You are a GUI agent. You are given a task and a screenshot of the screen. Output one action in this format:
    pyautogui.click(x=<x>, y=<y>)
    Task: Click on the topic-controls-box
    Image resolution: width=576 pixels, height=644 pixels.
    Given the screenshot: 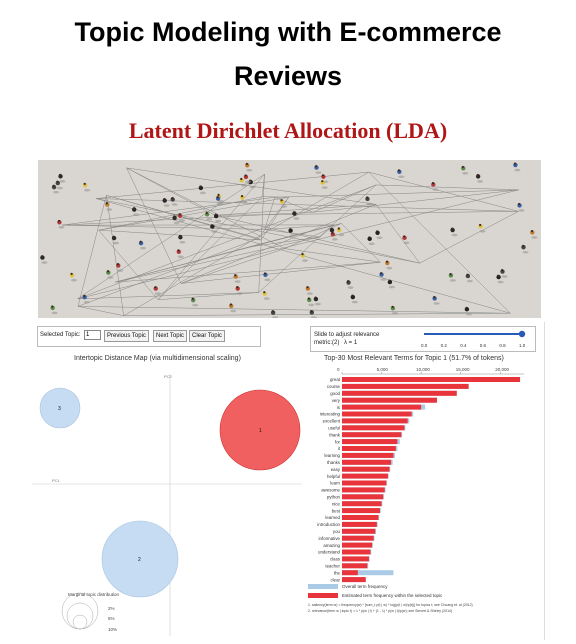 What is the action you would take?
    pyautogui.click(x=149, y=336)
    